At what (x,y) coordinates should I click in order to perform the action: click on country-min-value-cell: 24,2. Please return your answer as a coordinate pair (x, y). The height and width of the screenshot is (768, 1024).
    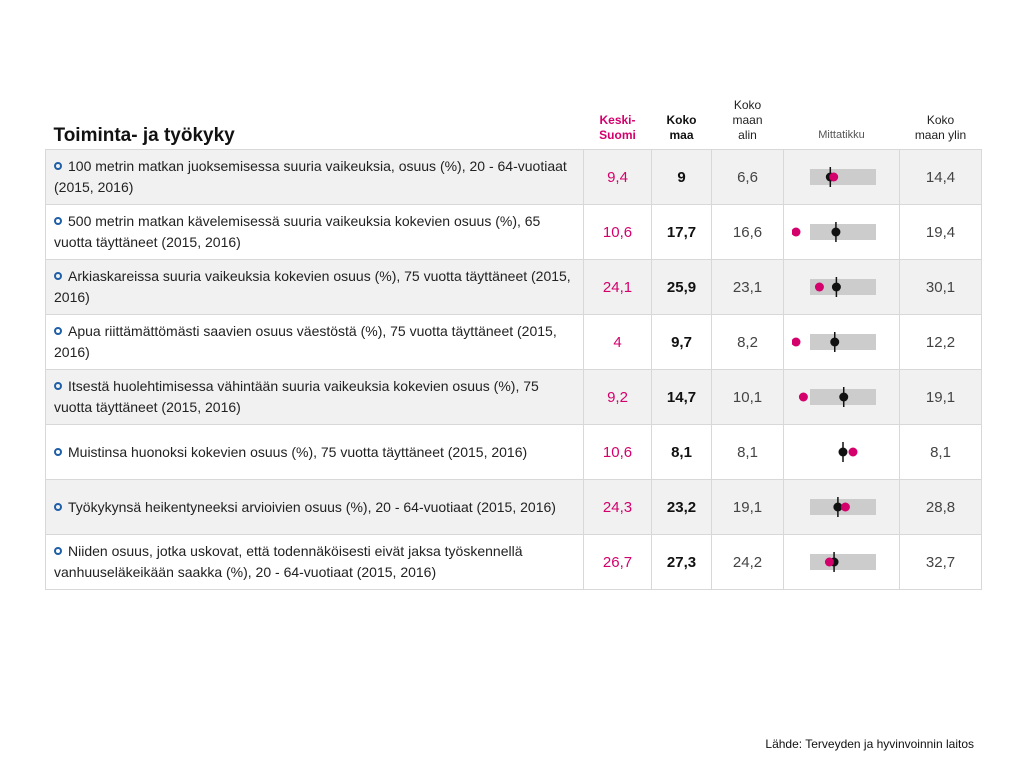
    Looking at the image, I should click on (747, 562).